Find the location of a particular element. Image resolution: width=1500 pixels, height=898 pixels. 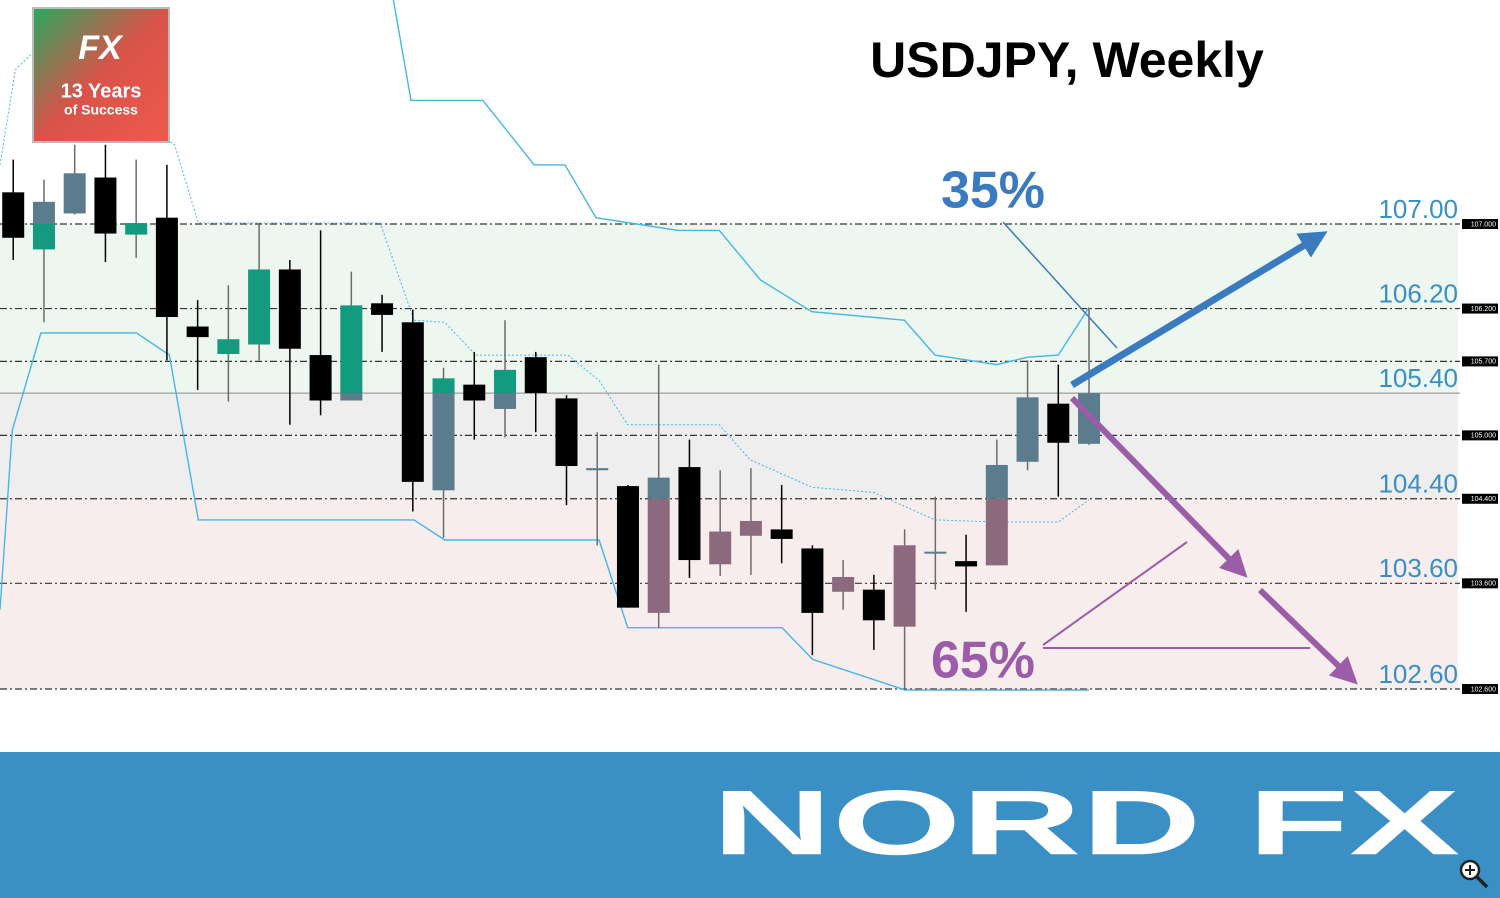

annotation: 65% is located at coordinates (983, 661).